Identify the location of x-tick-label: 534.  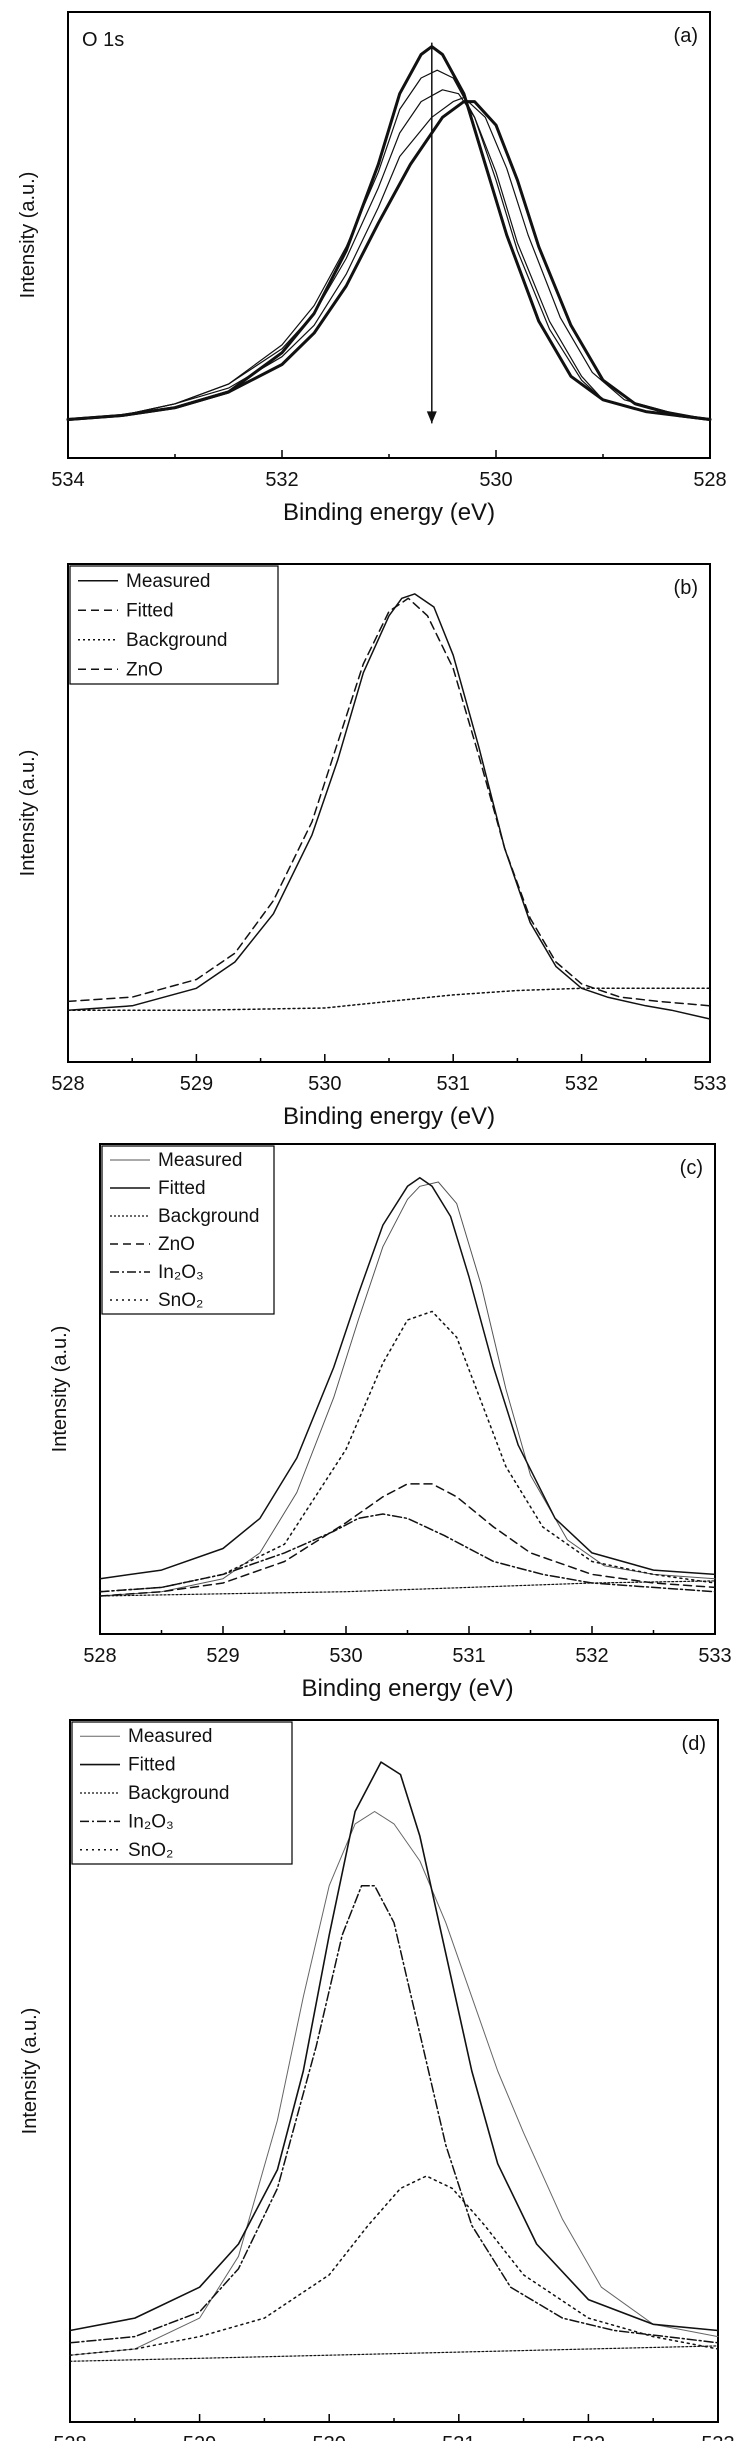
(67, 480).